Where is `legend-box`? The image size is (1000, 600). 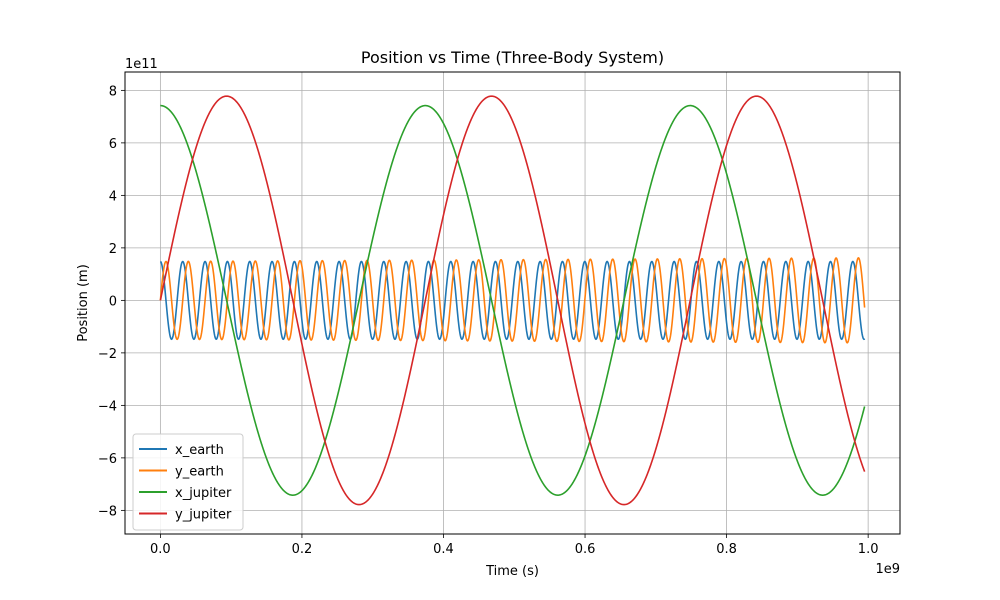 legend-box is located at coordinates (188, 482).